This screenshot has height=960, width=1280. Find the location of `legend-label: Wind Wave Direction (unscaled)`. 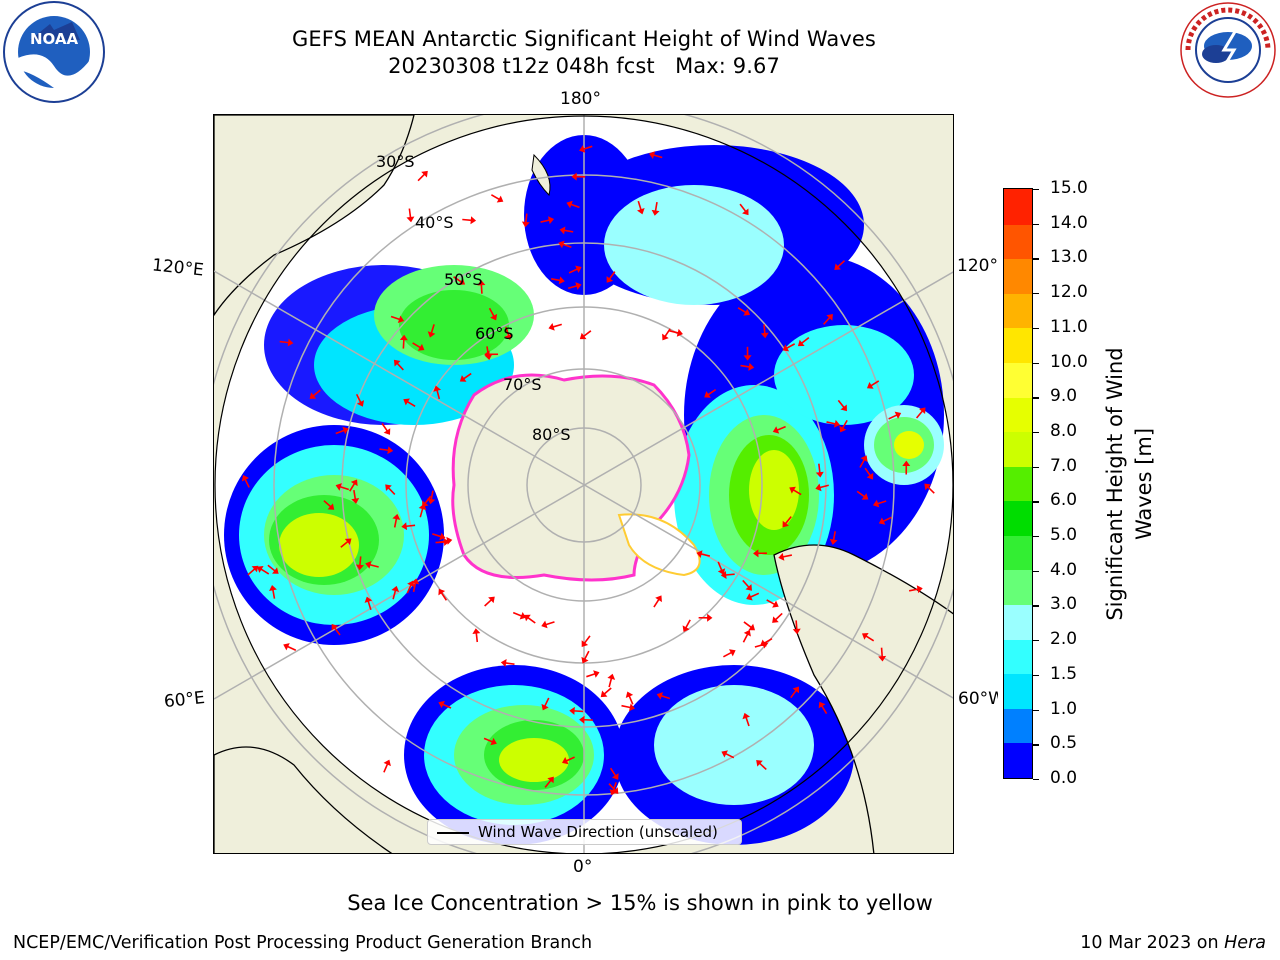

legend-label: Wind Wave Direction (unscaled) is located at coordinates (598, 832).